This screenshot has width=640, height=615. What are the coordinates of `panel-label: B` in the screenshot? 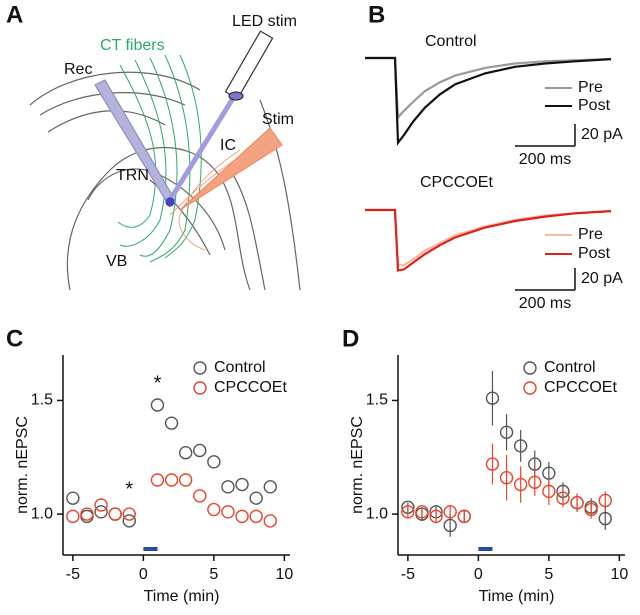 It's located at (376, 14).